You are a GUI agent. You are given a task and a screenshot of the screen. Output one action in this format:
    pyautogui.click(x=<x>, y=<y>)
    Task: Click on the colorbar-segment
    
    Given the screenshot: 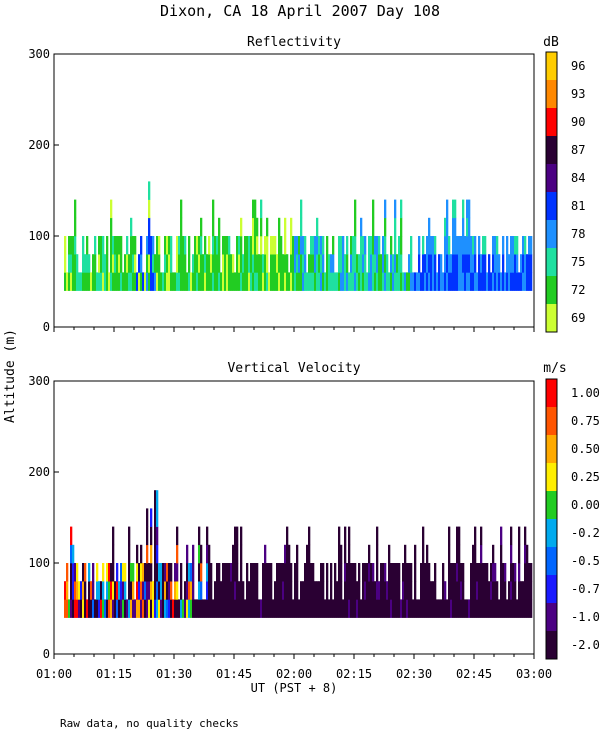 What is the action you would take?
    pyautogui.click(x=551, y=318)
    